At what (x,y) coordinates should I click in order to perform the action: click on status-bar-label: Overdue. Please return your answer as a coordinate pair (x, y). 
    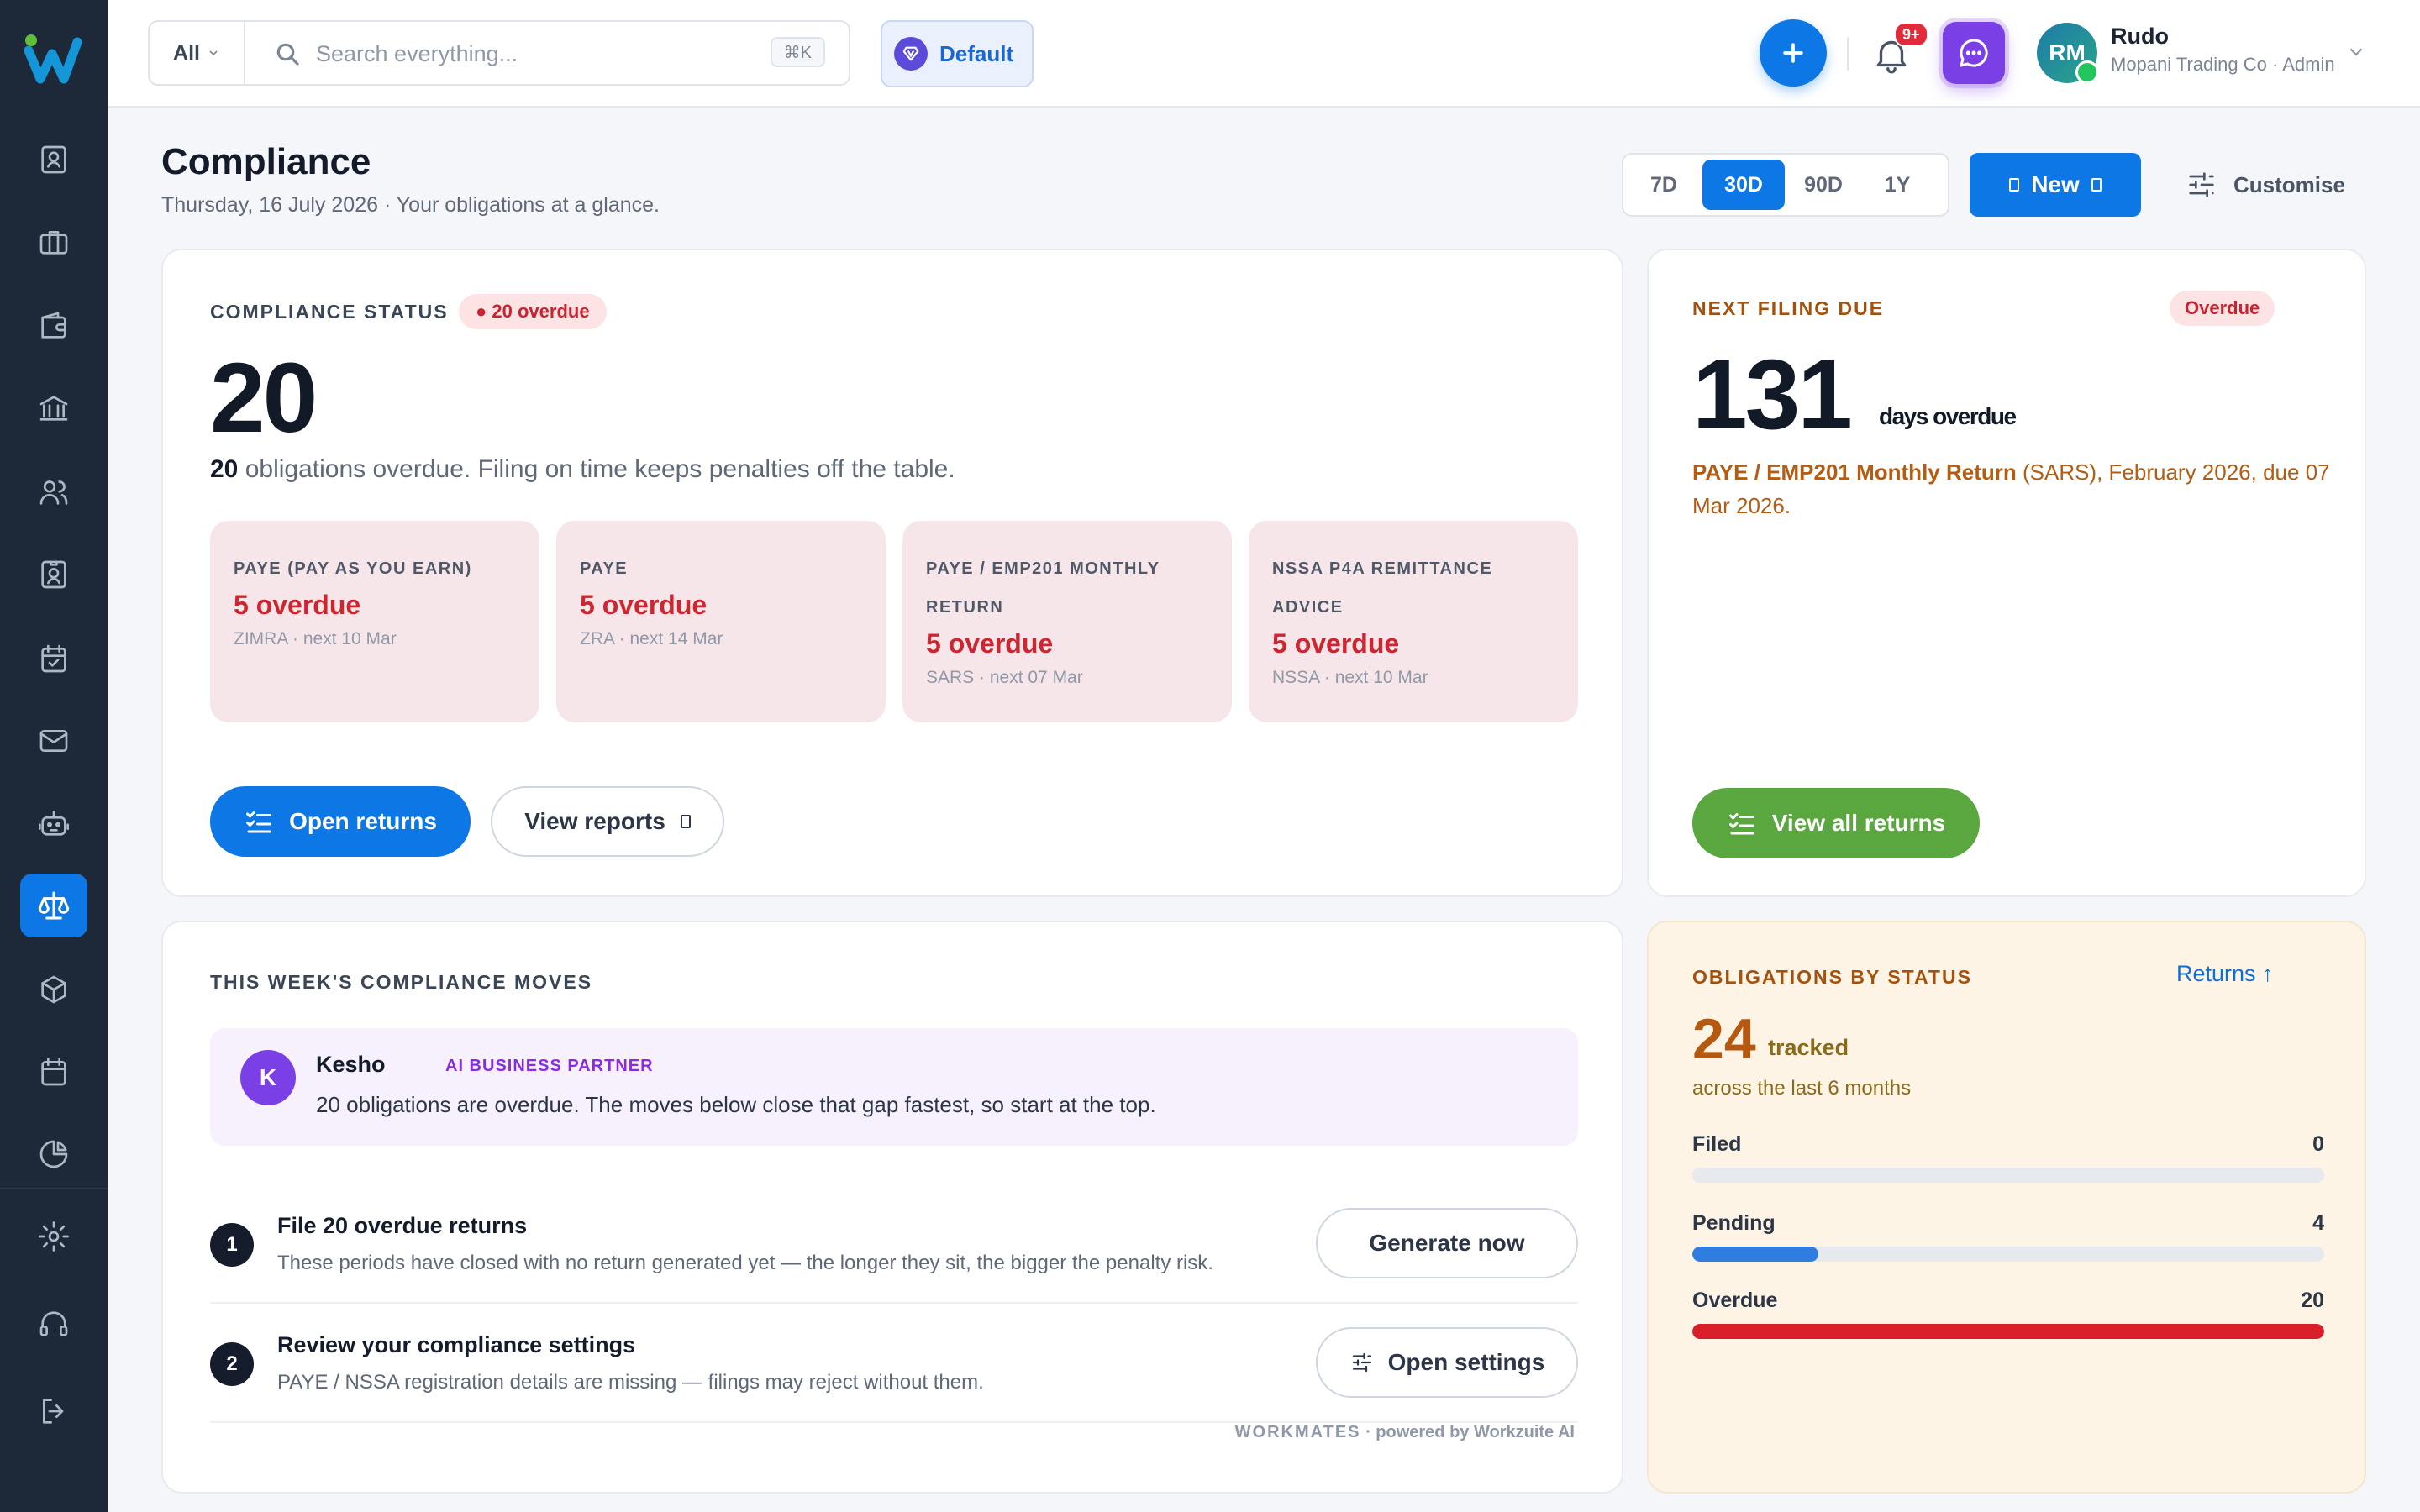
    Looking at the image, I should click on (1735, 1300).